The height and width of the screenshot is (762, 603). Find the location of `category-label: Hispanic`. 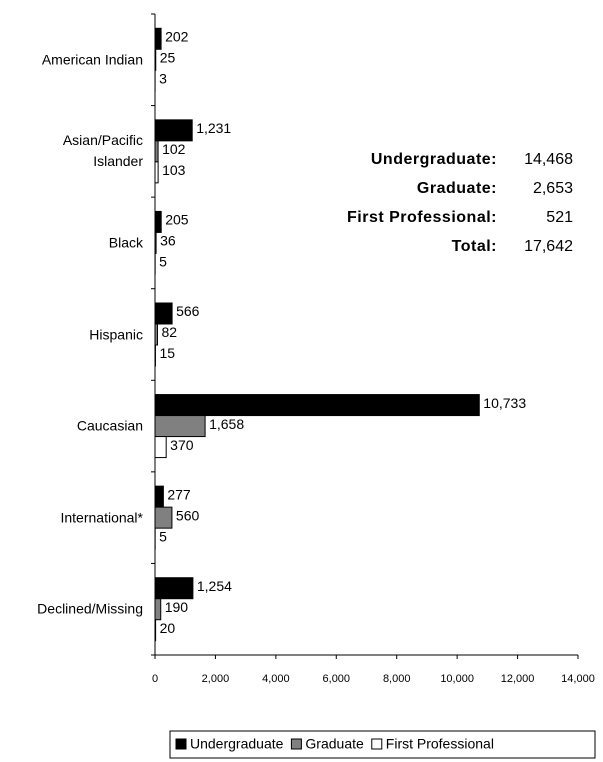

category-label: Hispanic is located at coordinates (116, 334).